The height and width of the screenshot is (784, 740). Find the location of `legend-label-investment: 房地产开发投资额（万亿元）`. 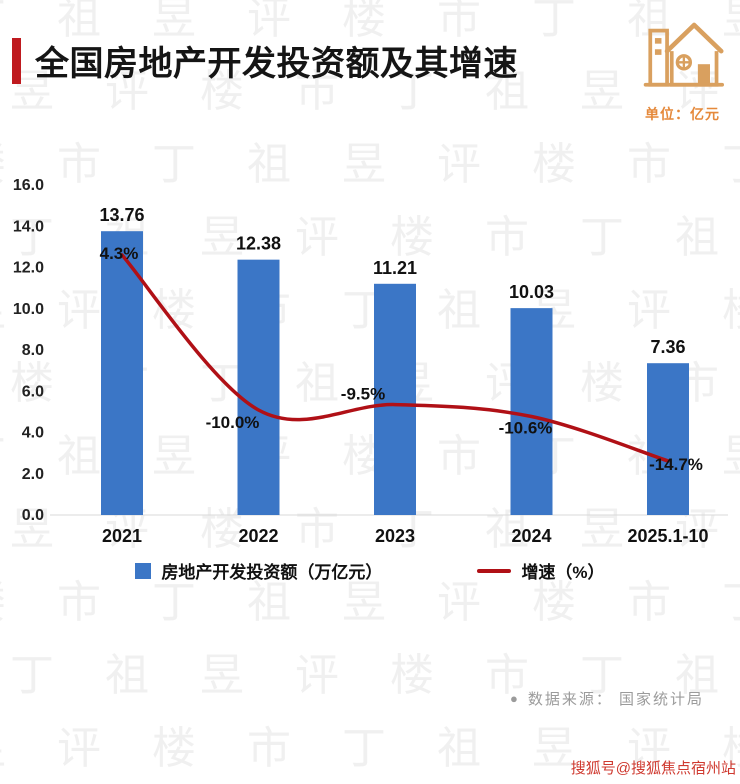

legend-label-investment: 房地产开发投资额（万亿元） is located at coordinates (272, 572).